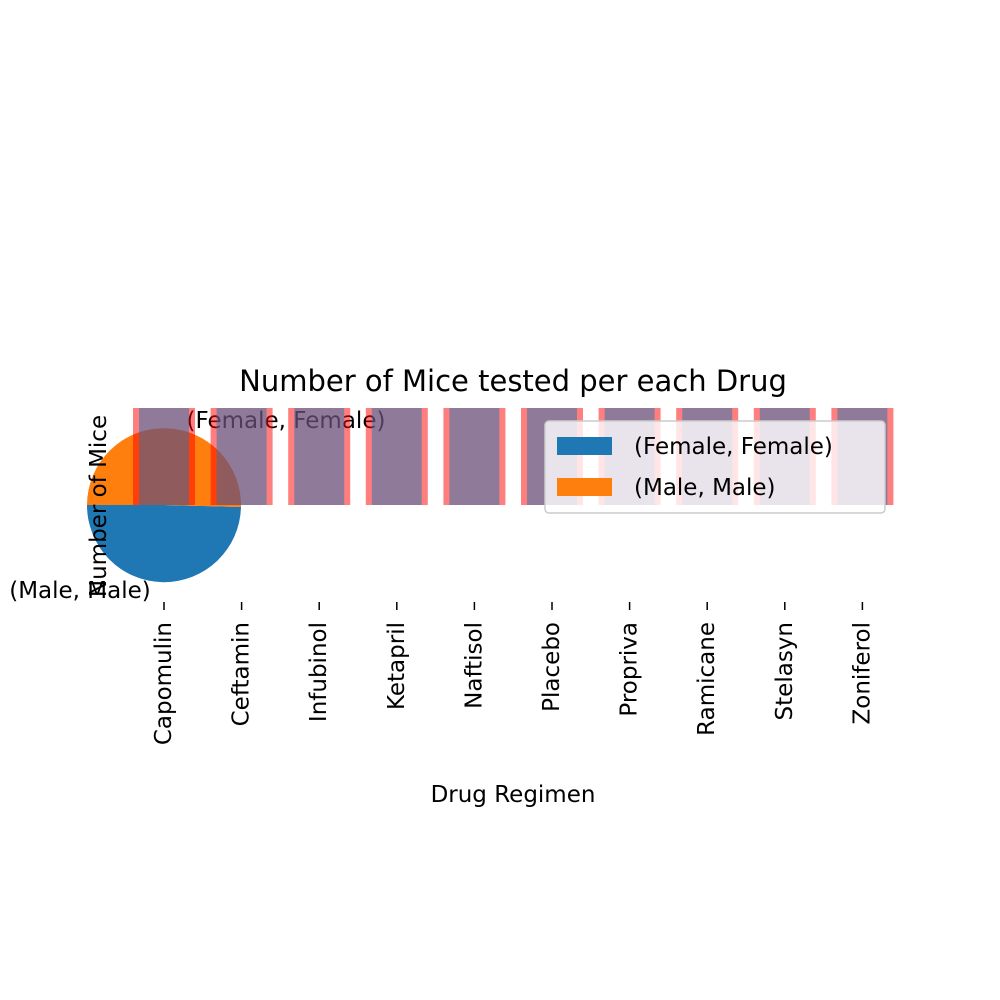  What do you see at coordinates (397, 666) in the screenshot?
I see `x-tick-label-ketapril: Ketapril` at bounding box center [397, 666].